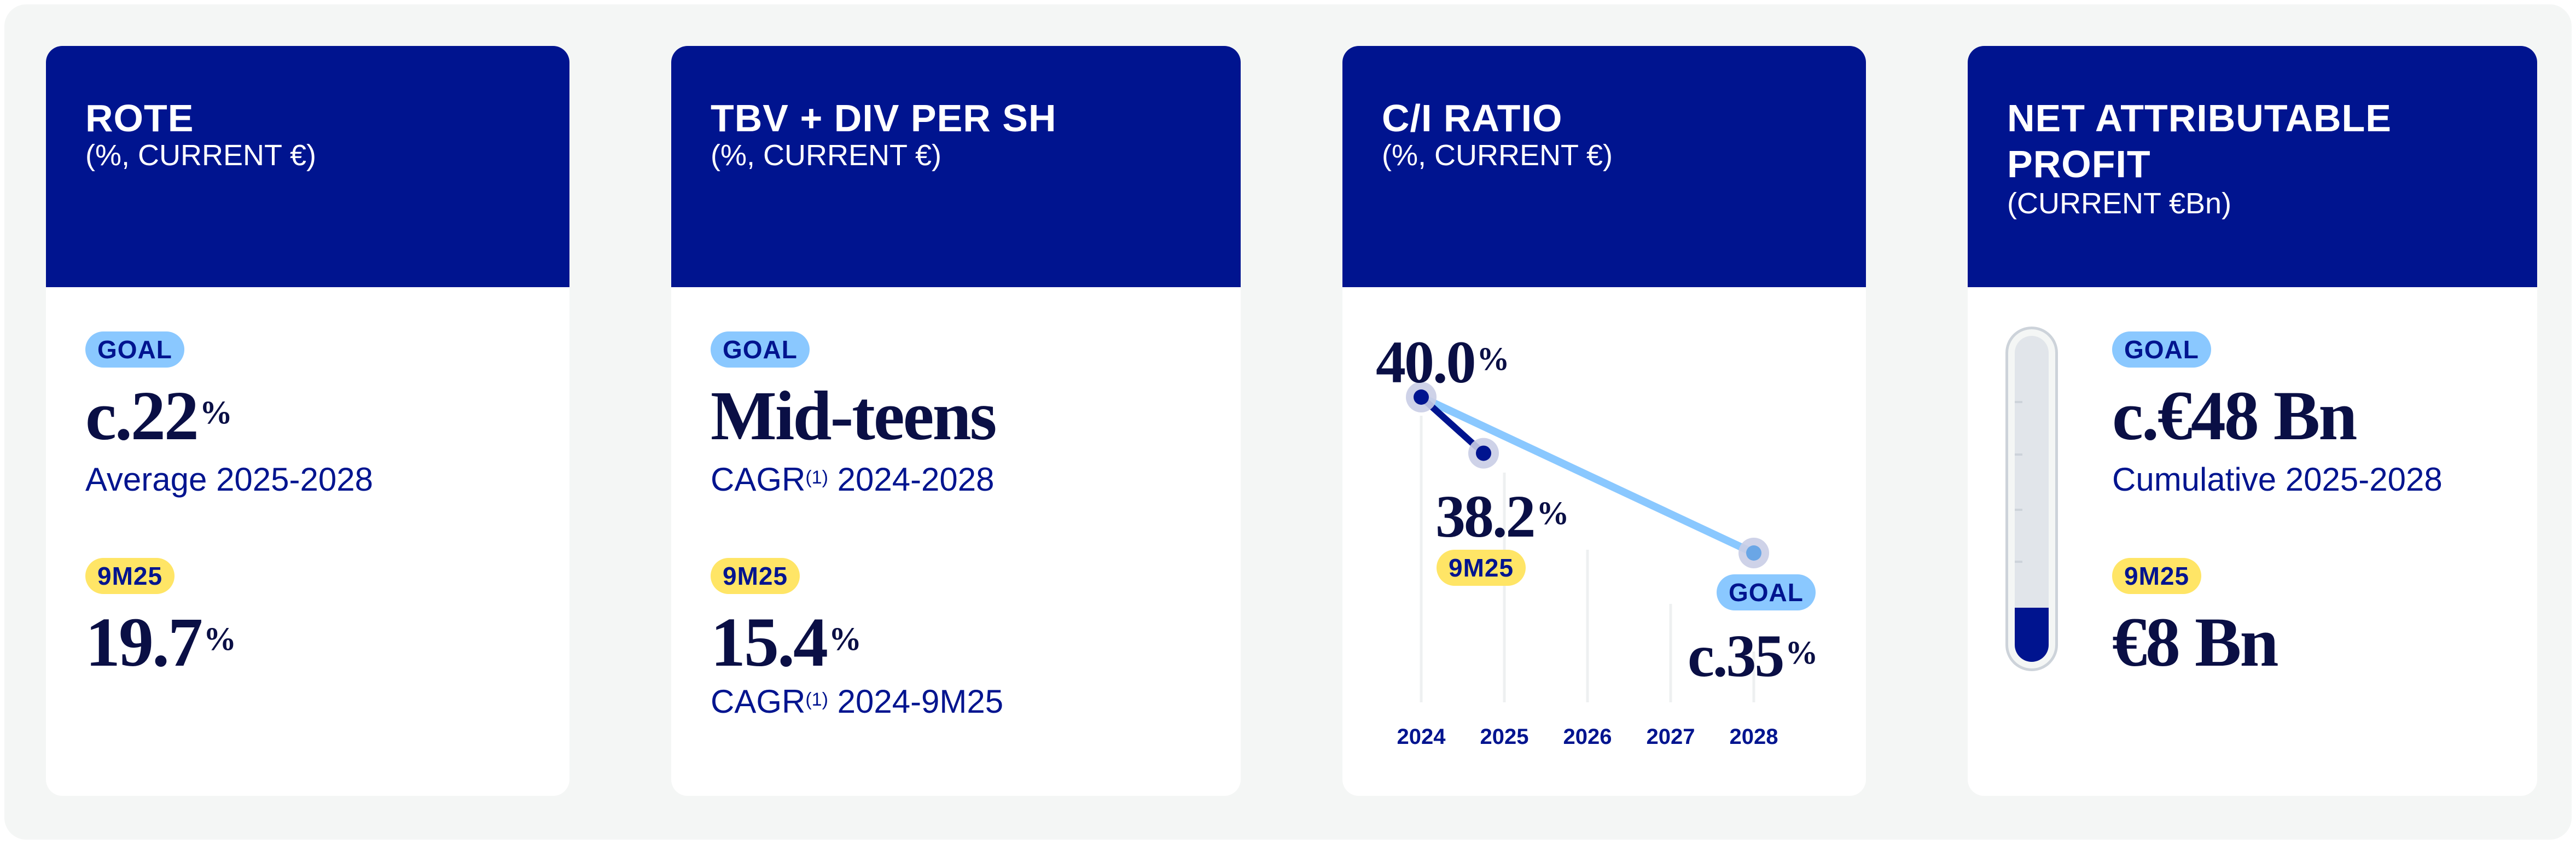 This screenshot has width=2576, height=844. What do you see at coordinates (1426, 362) in the screenshot?
I see `start-value-number: 40.0` at bounding box center [1426, 362].